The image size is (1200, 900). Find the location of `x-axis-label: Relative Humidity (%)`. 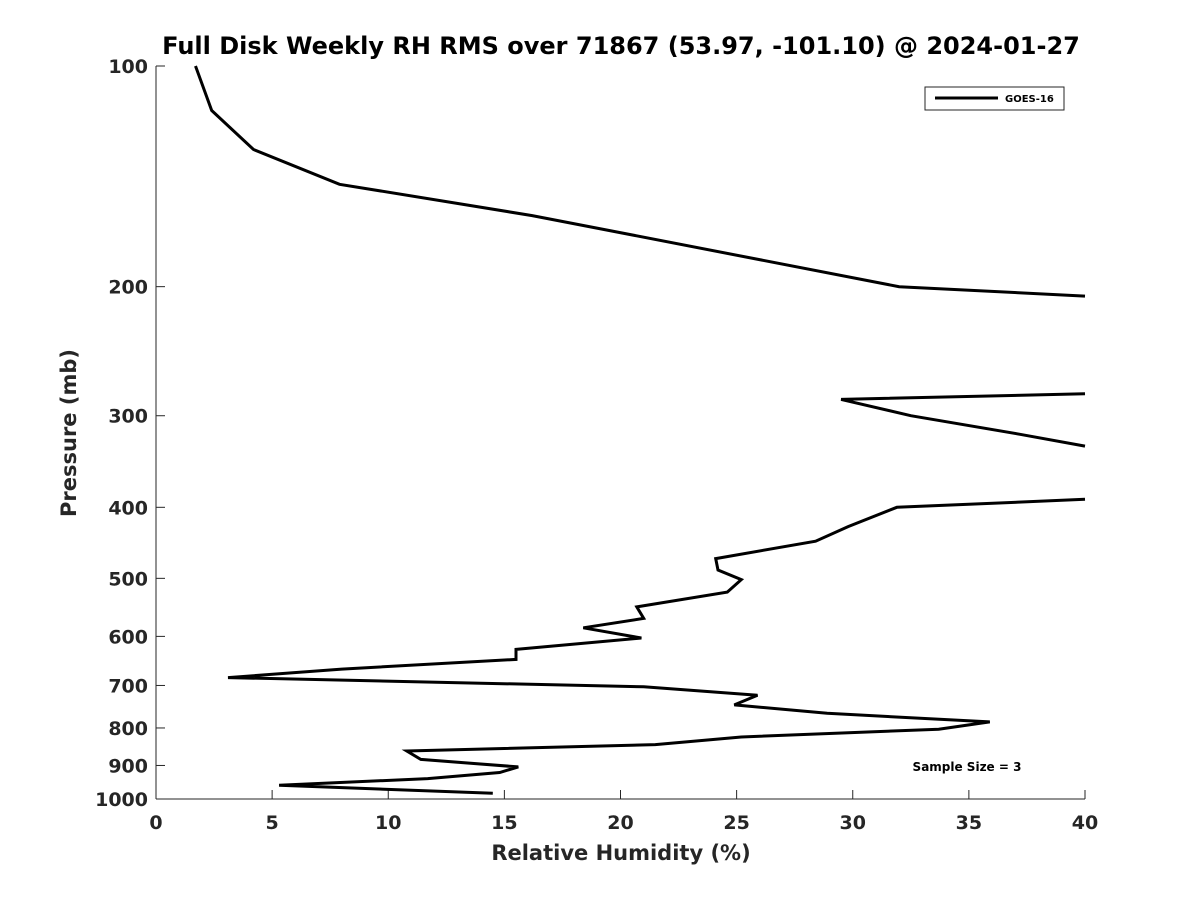

x-axis-label: Relative Humidity (%) is located at coordinates (620, 853).